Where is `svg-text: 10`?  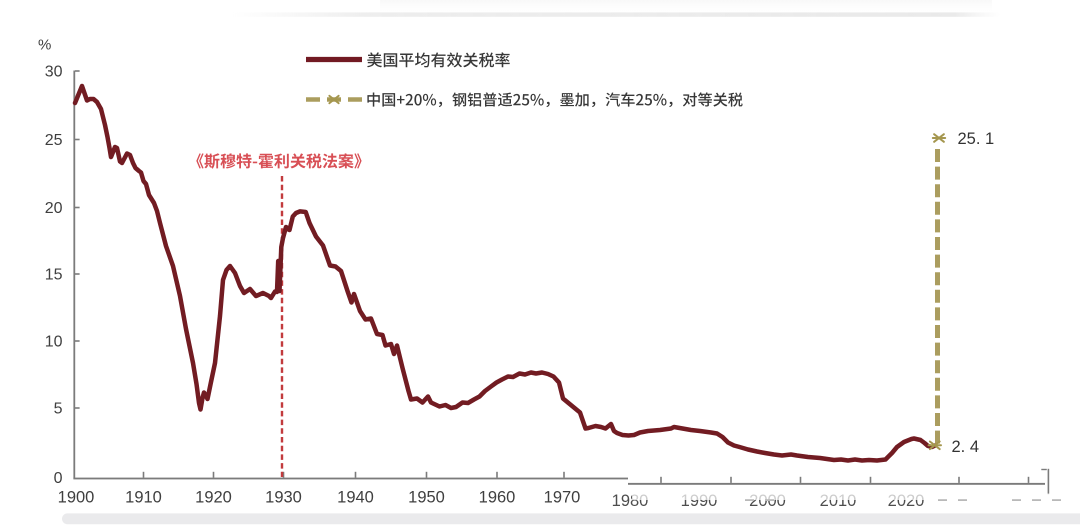 svg-text: 10 is located at coordinates (54, 342).